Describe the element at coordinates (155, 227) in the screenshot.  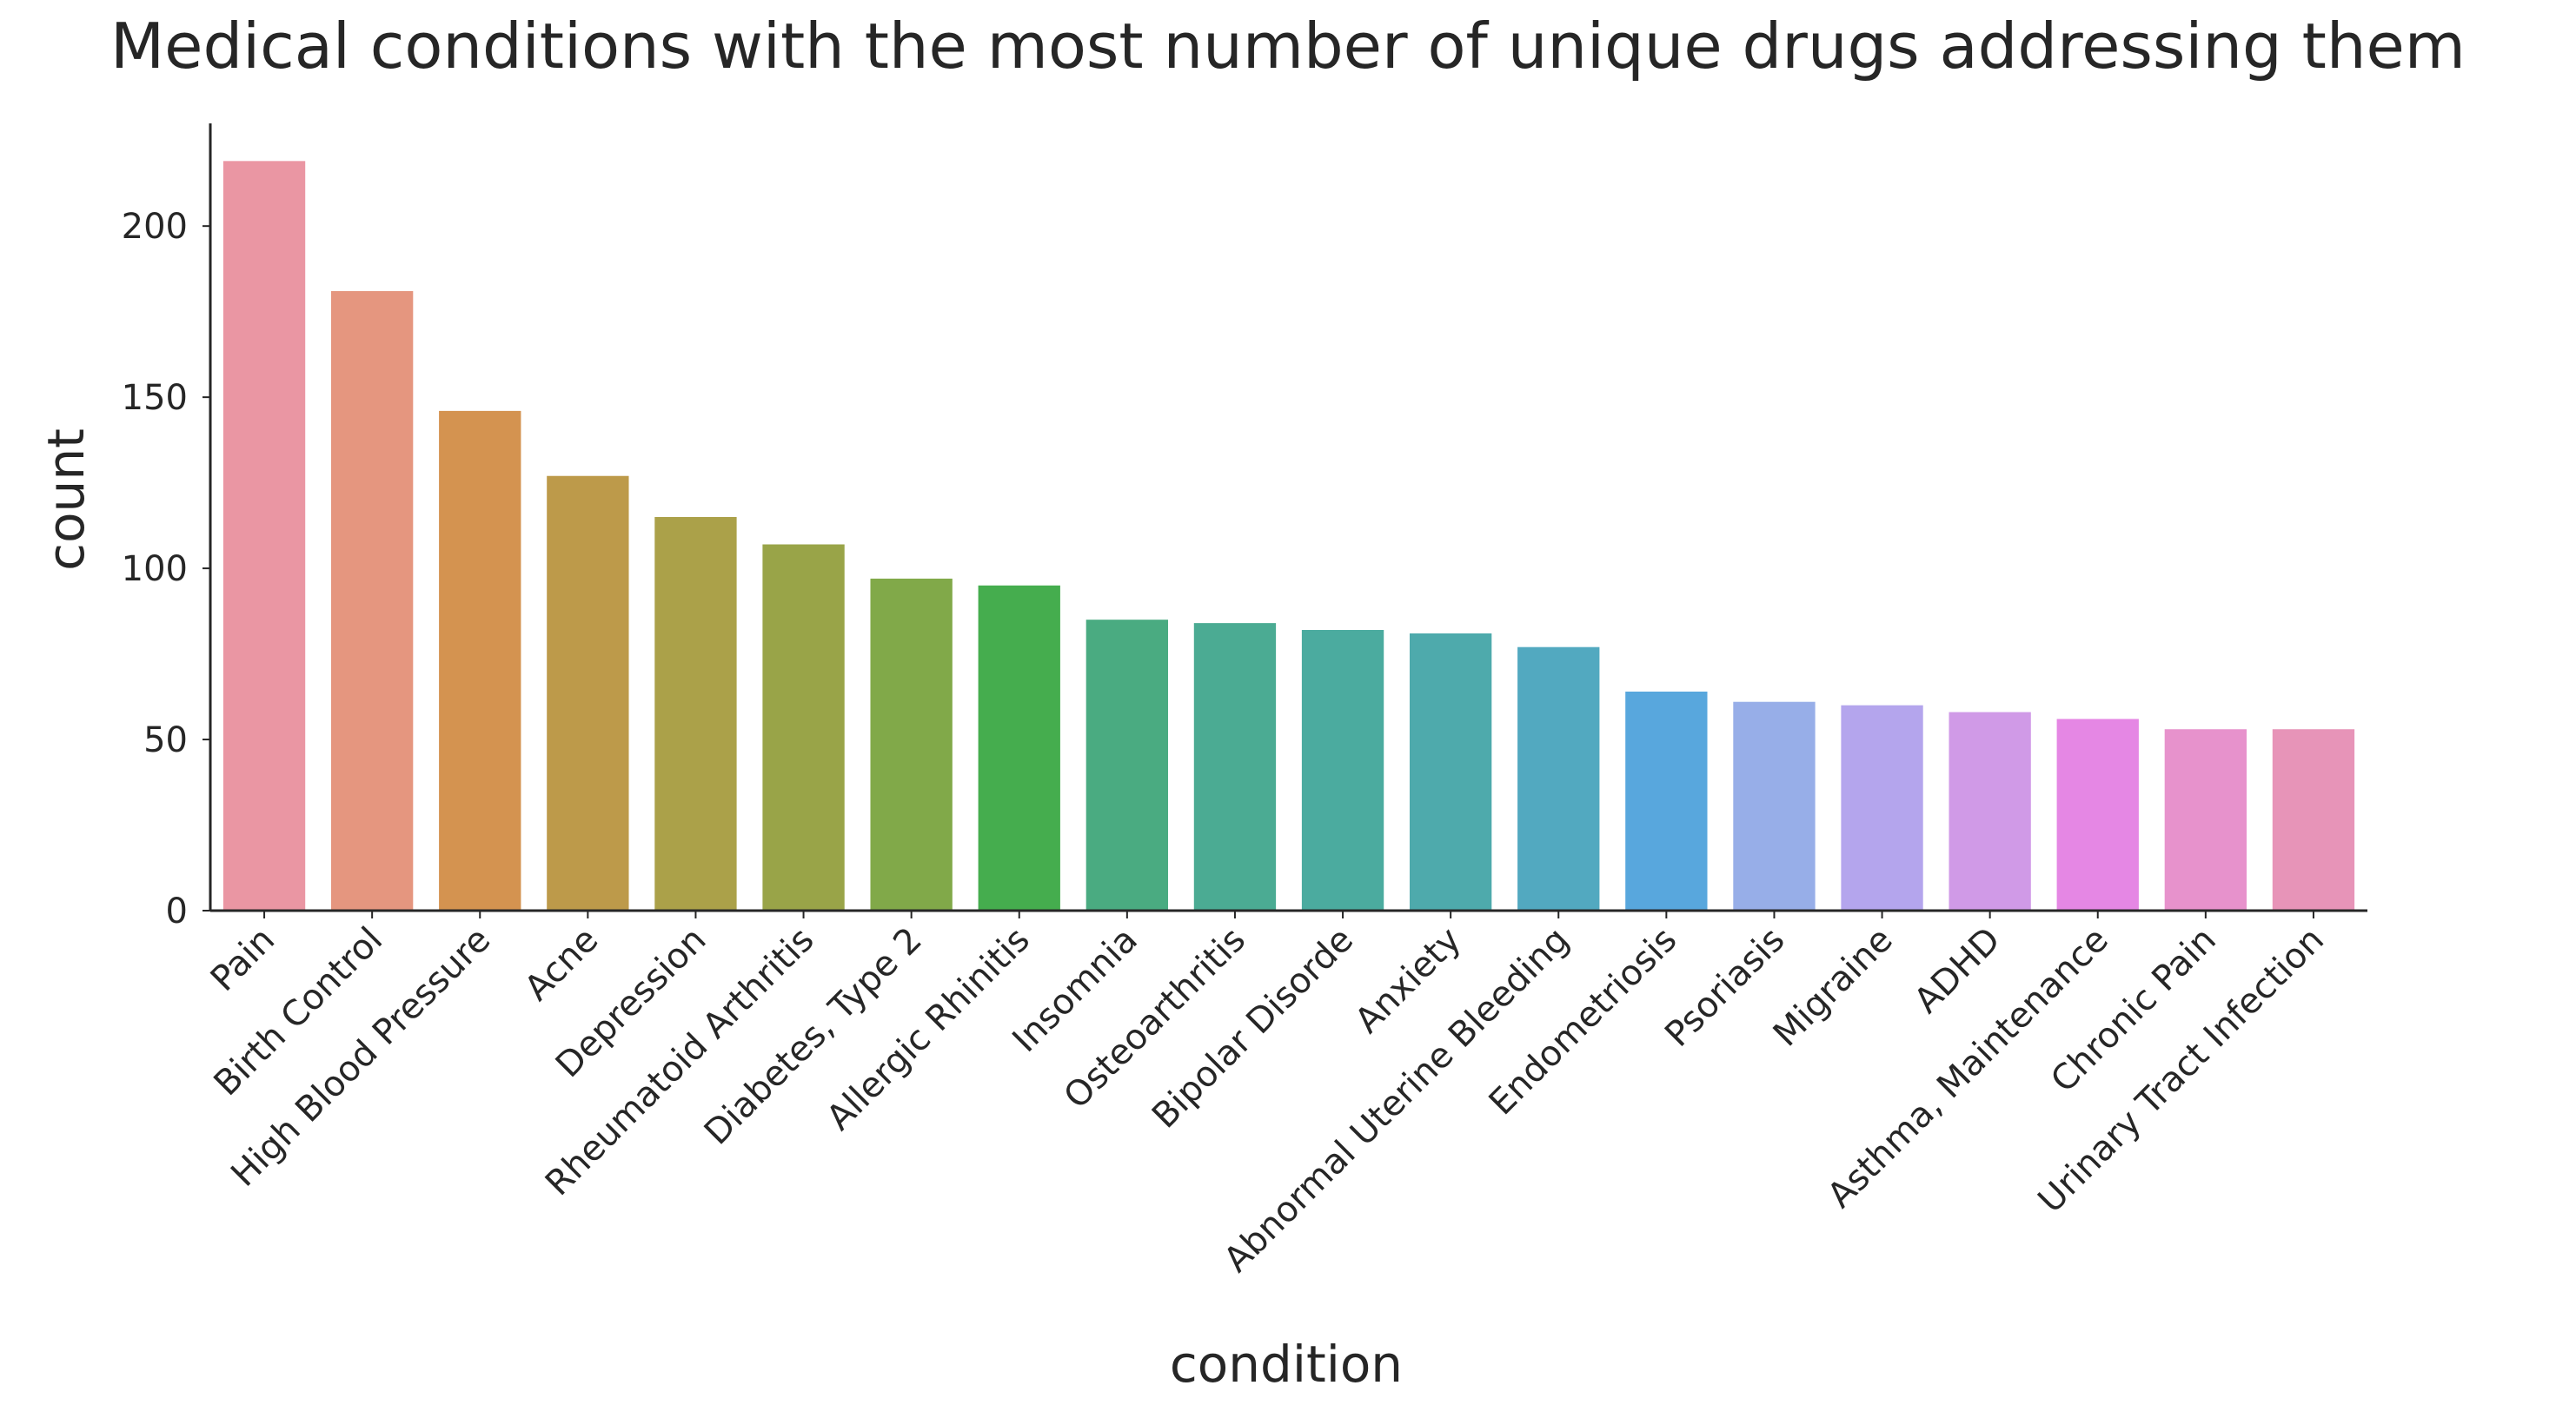
I see `y-tick-label-4: 200` at that location.